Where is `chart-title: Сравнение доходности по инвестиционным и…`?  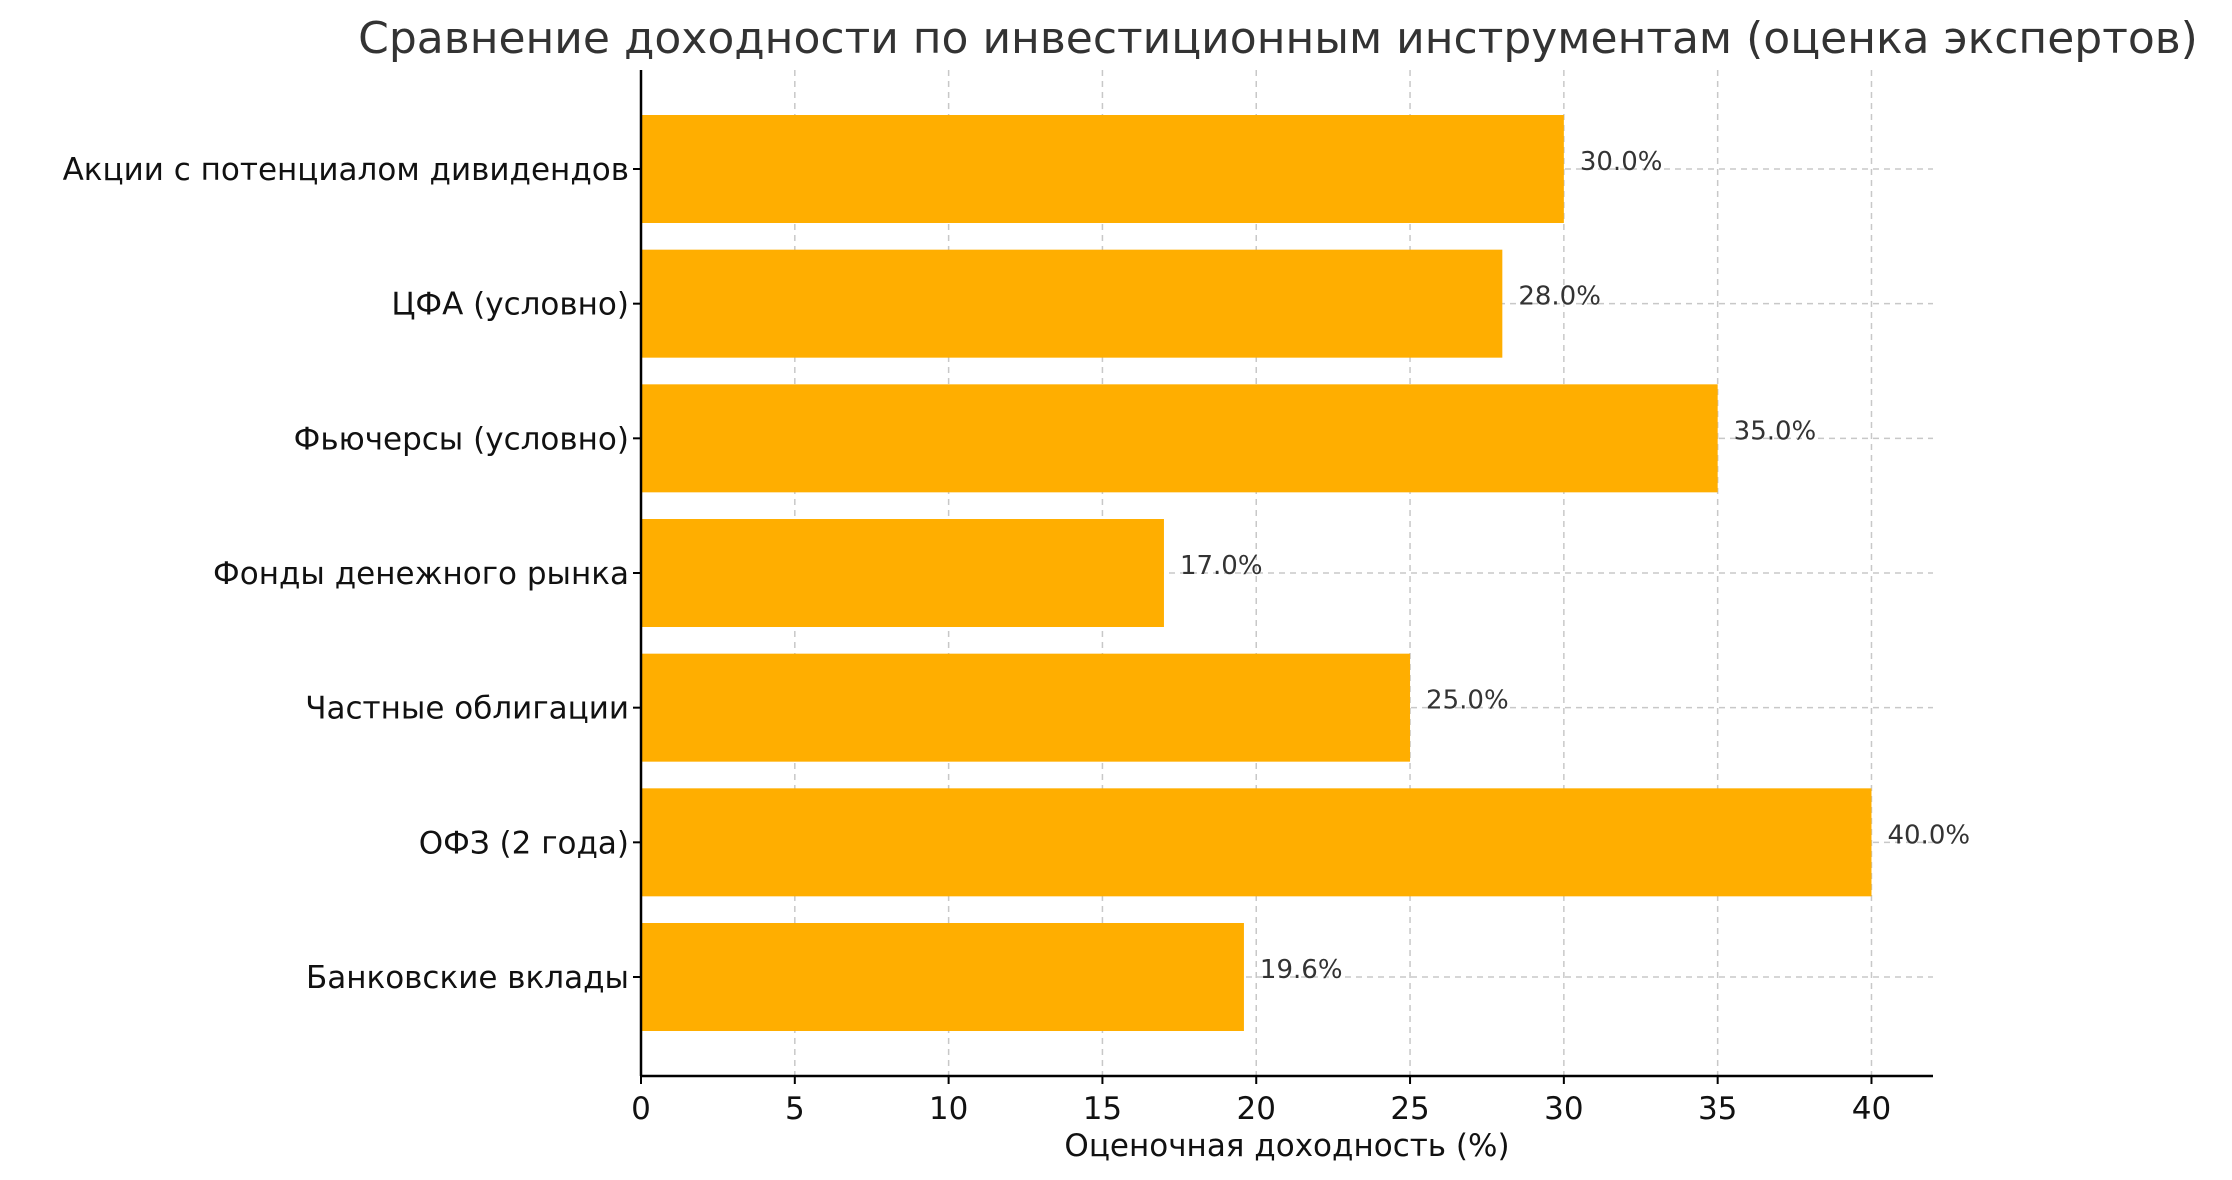 chart-title: Сравнение доходности по инвестиционным и… is located at coordinates (1278, 38).